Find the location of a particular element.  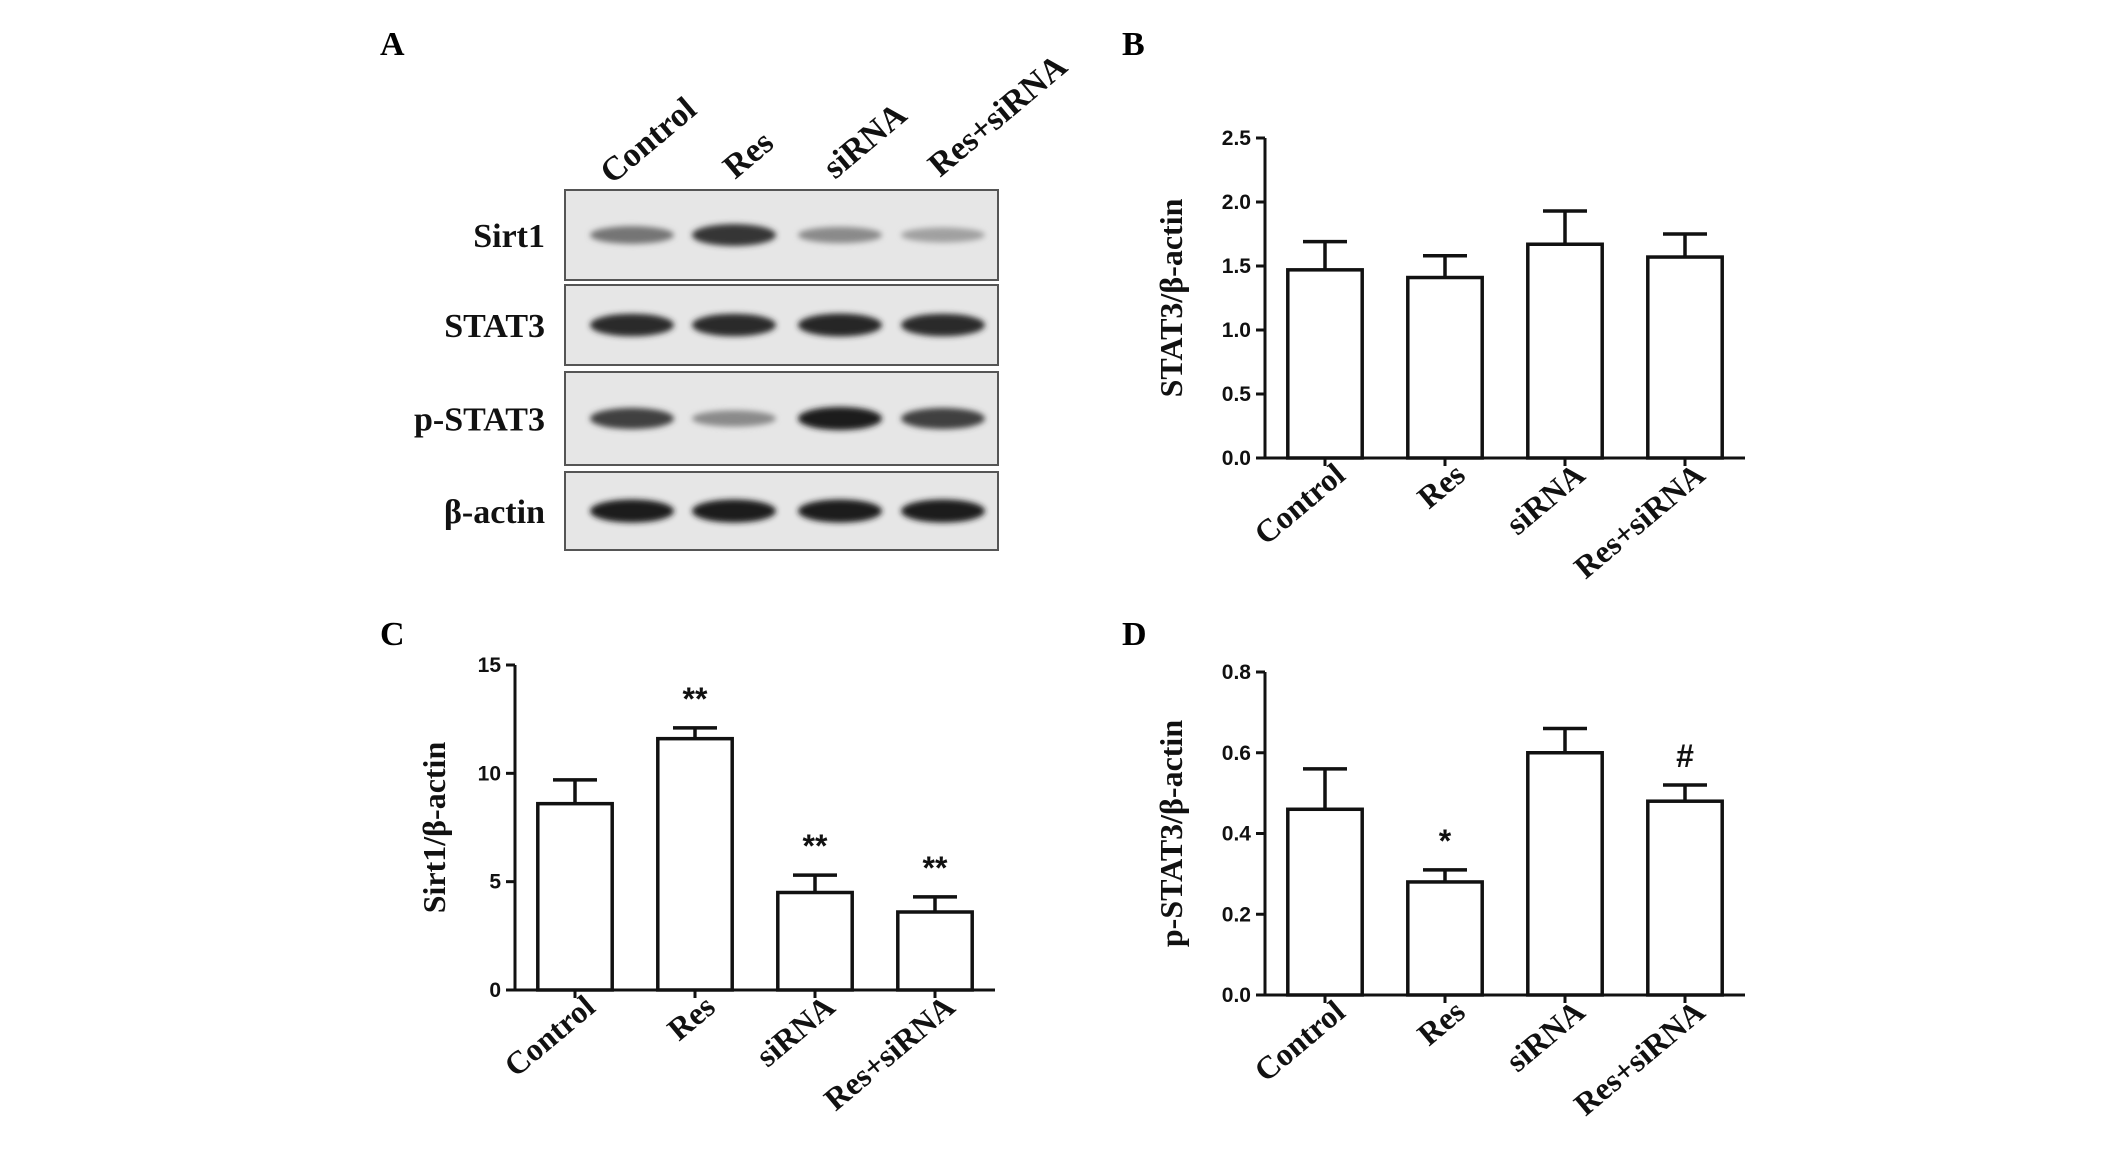

wb-row-label: β-actin is located at coordinates (494, 512).